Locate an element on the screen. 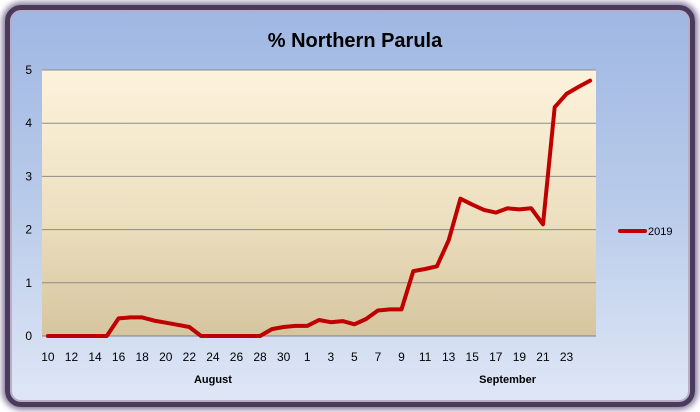  x-tick-label: 14 is located at coordinates (95, 357).